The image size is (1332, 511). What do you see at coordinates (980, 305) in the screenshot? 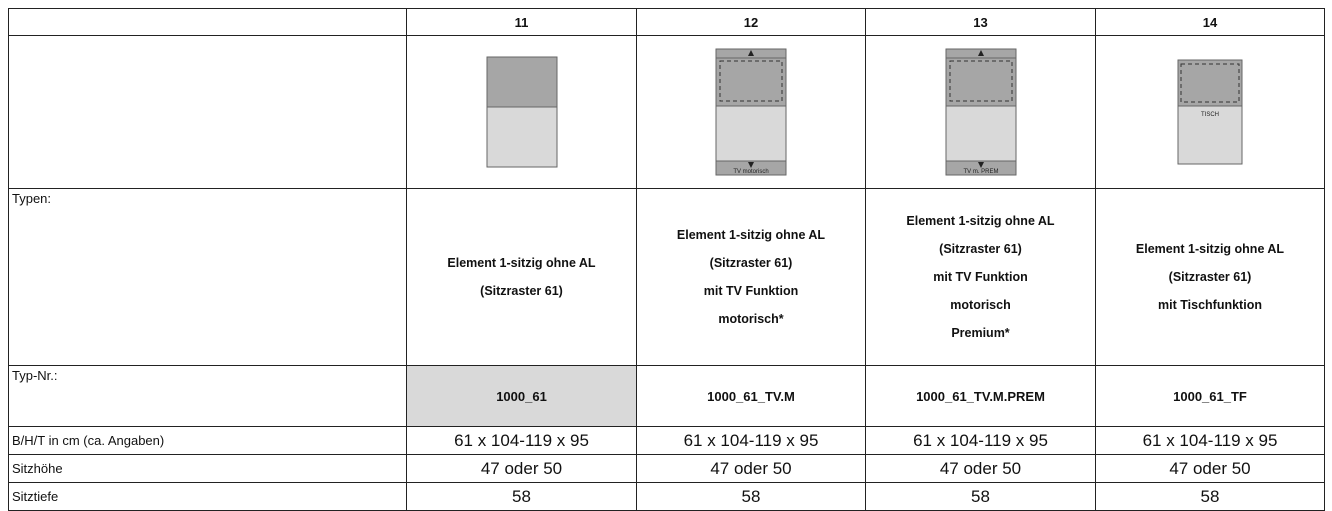
I see `type-line: motorisch` at bounding box center [980, 305].